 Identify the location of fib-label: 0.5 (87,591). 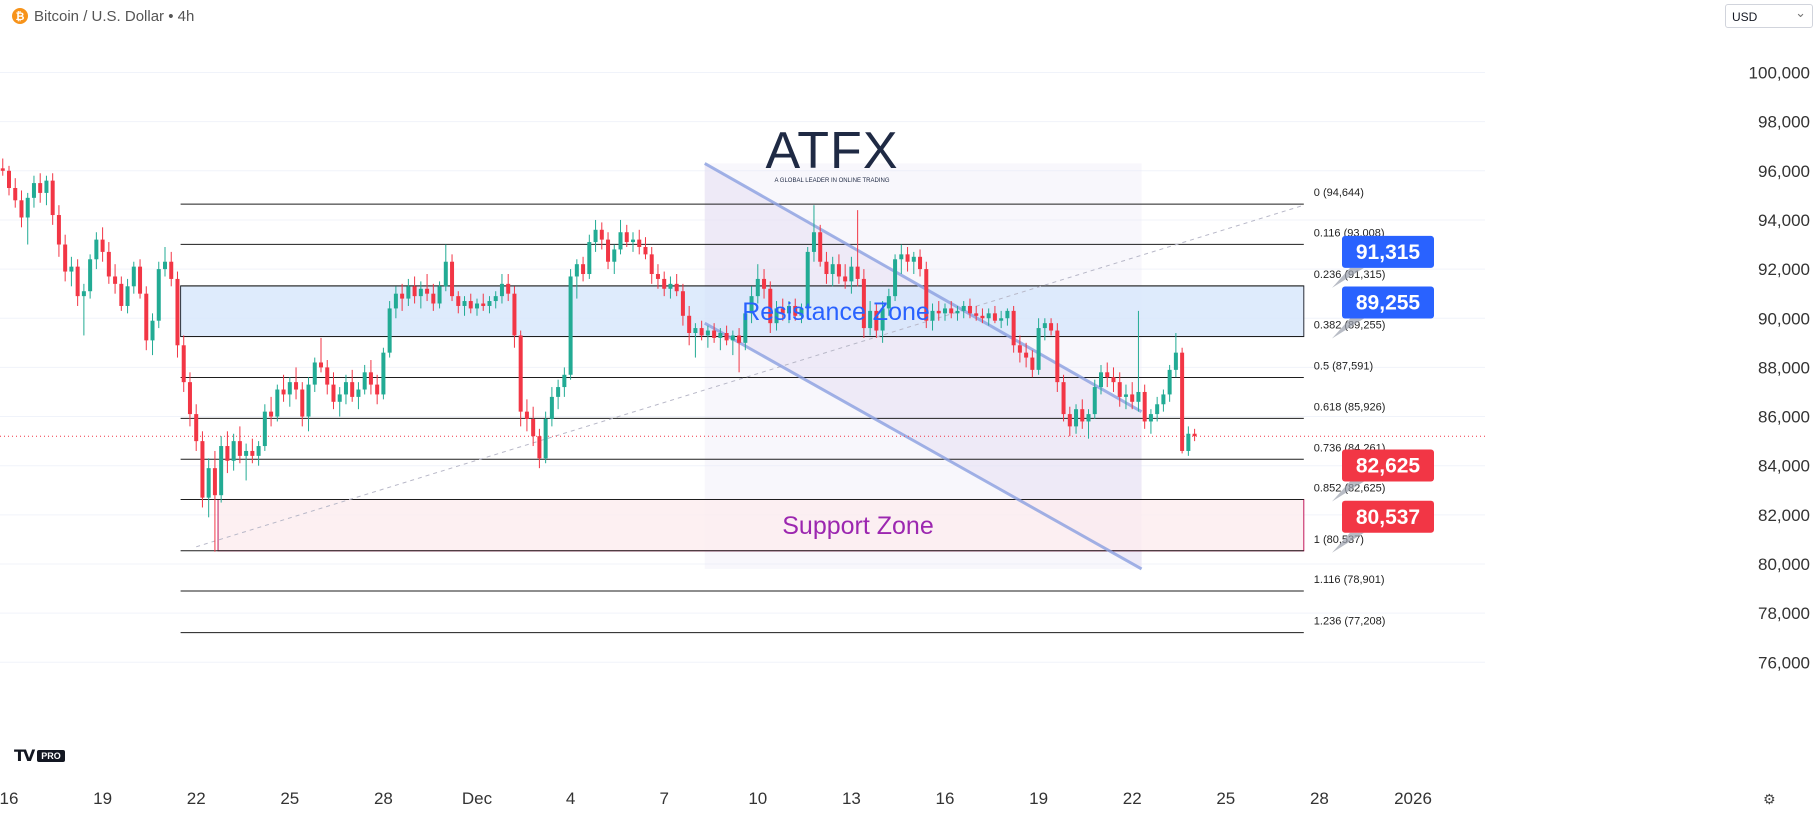
(1343, 366).